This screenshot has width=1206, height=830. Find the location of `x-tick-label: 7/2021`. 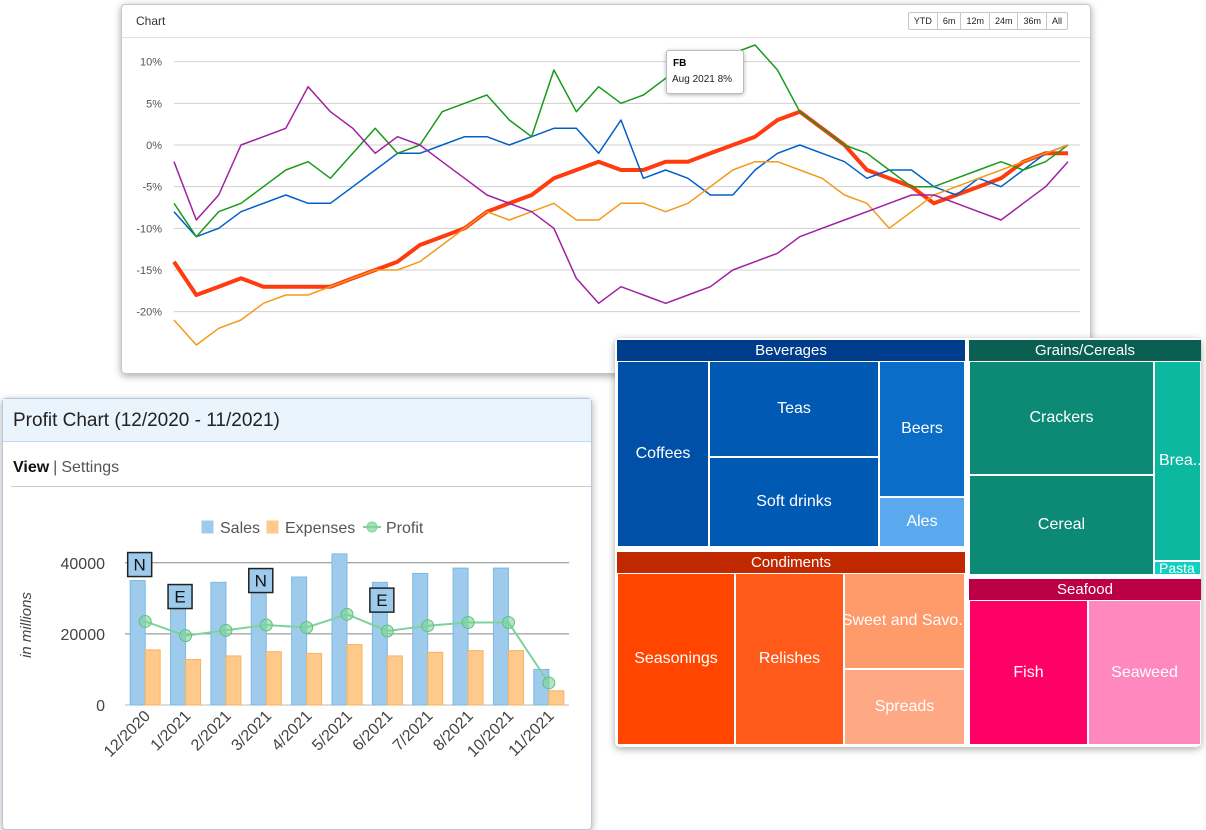

x-tick-label: 7/2021 is located at coordinates (413, 731).